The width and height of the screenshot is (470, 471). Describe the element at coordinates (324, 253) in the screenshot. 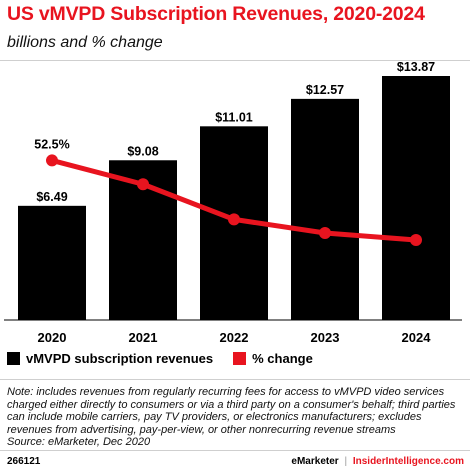

I see `change-label-2023: 14.1%` at that location.